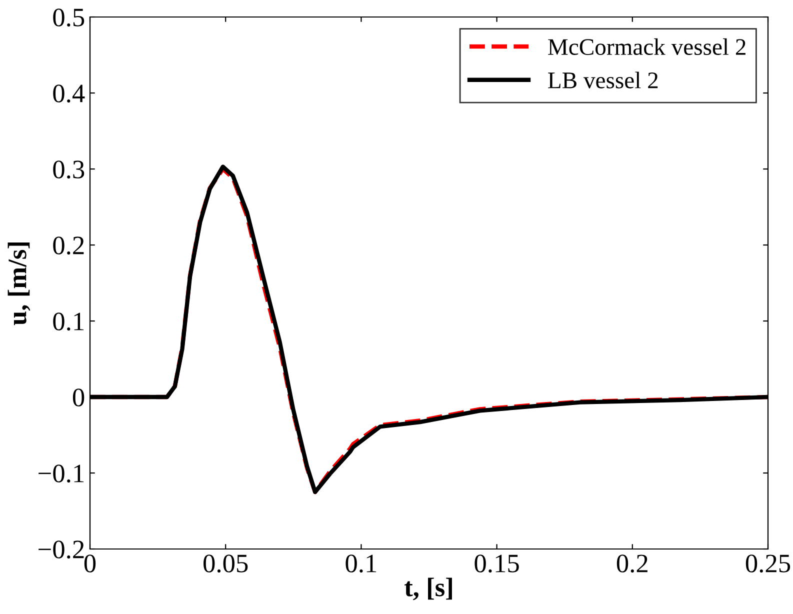  What do you see at coordinates (768, 563) in the screenshot?
I see `x-tick-label: 0.25` at bounding box center [768, 563].